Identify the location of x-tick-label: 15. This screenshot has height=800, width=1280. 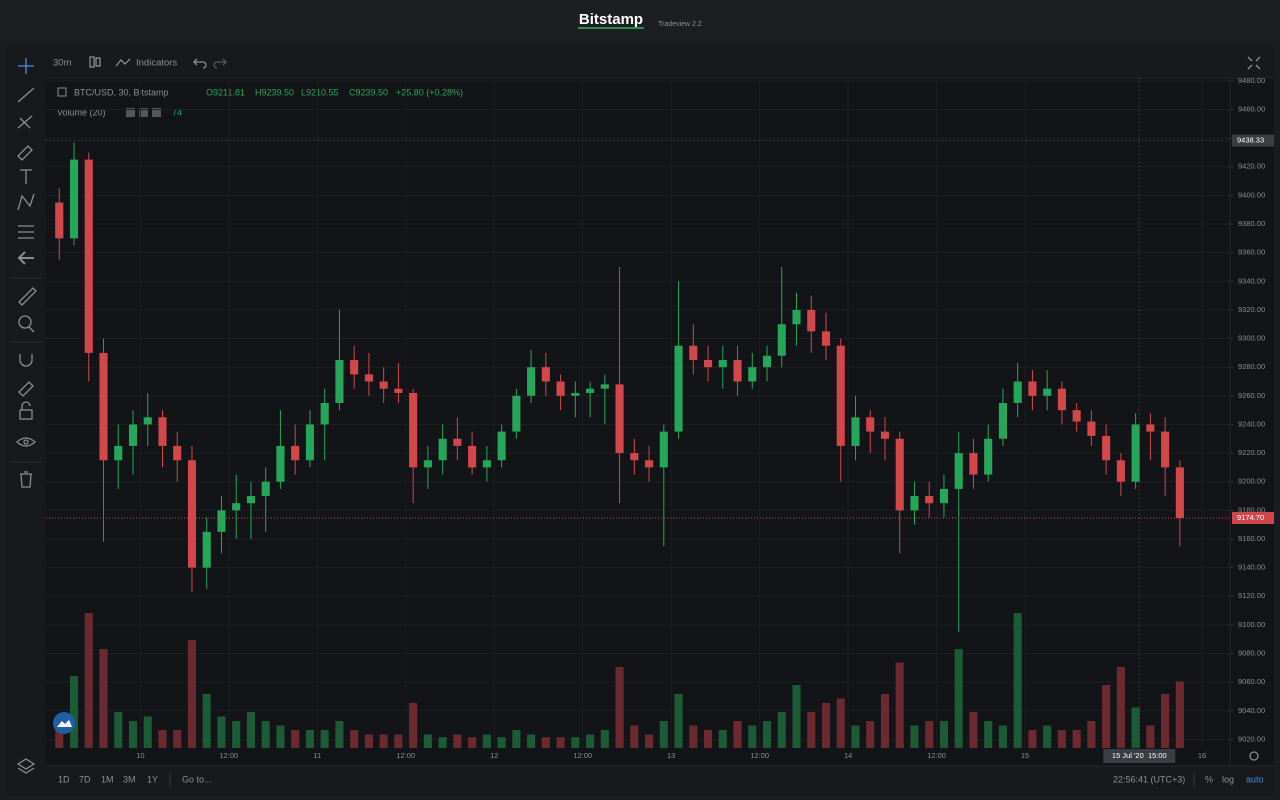
(1025, 755).